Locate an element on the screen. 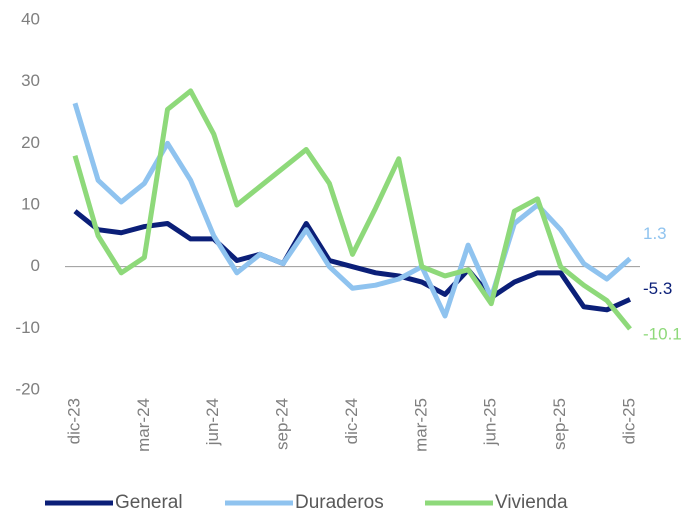 The width and height of the screenshot is (694, 519). end-label: 1.3 is located at coordinates (655, 233).